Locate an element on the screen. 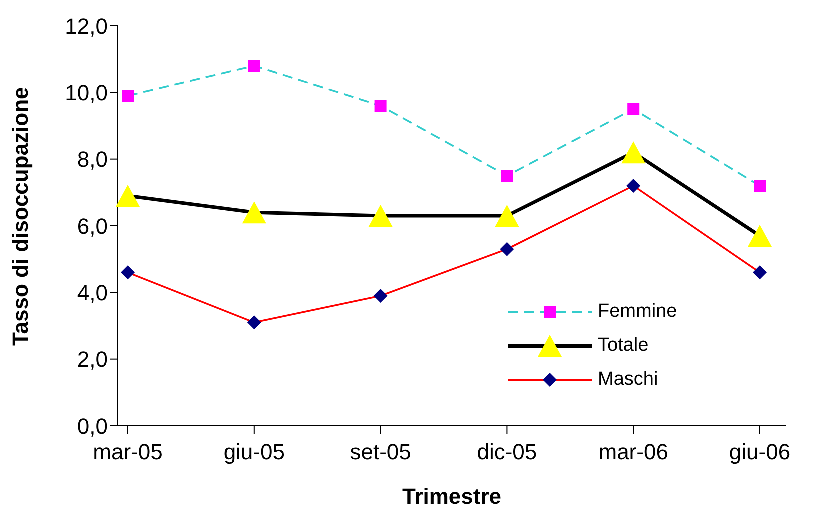 This screenshot has height=524, width=816. y-tick-label: 8,0 is located at coordinates (92, 159).